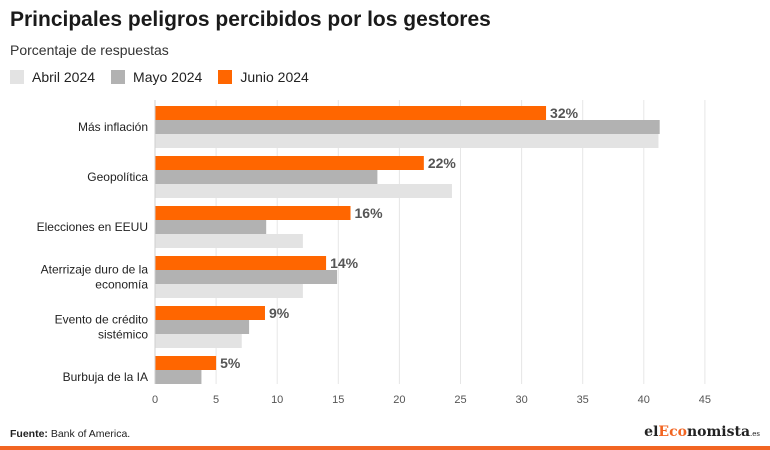 This screenshot has width=770, height=450. What do you see at coordinates (155, 400) in the screenshot?
I see `x-tick-label: 0` at bounding box center [155, 400].